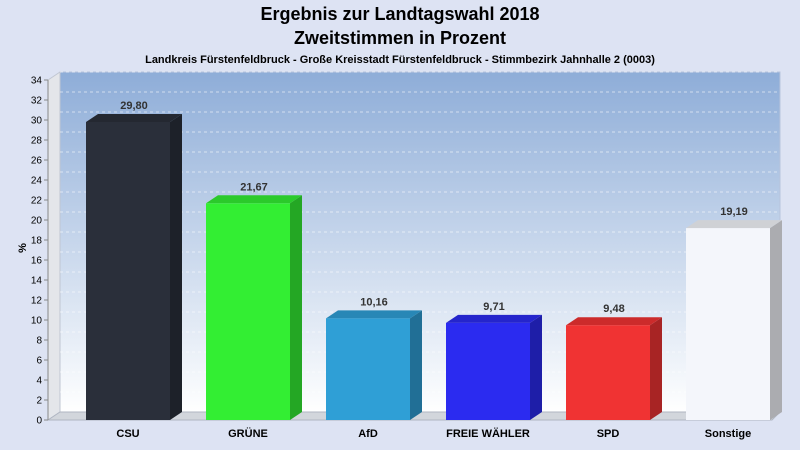 The image size is (800, 450). I want to click on y-tick-label: 0, so click(39, 421).